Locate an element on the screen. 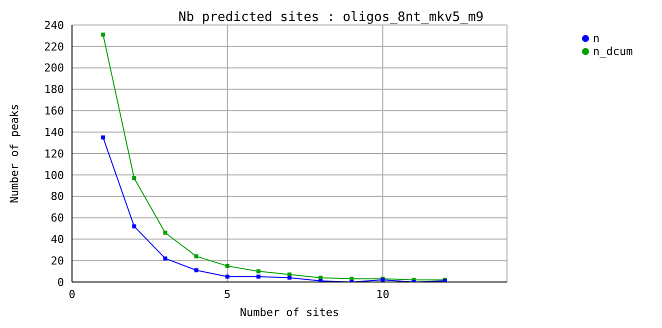 Image resolution: width=662 pixels, height=328 pixels. legend-label: n_dcum is located at coordinates (613, 51).